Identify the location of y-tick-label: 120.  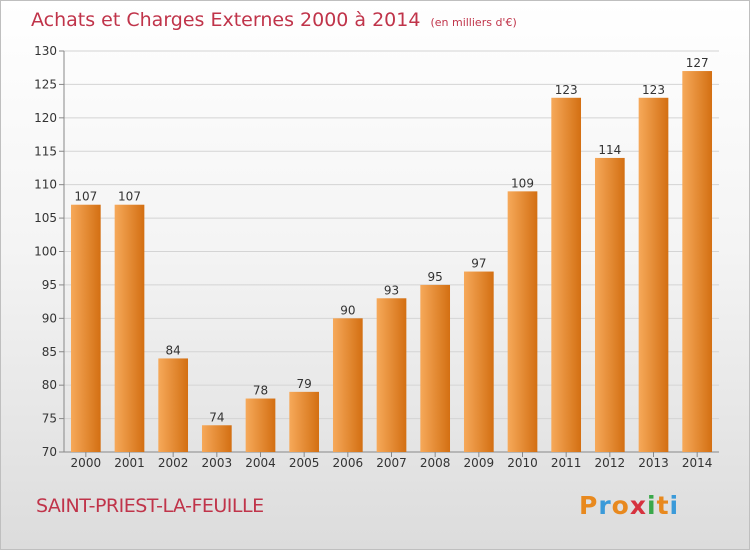
(45, 118).